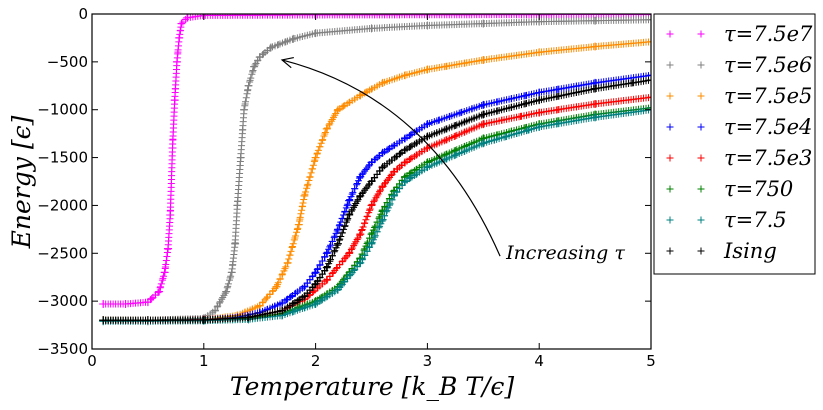 Image resolution: width=823 pixels, height=410 pixels. What do you see at coordinates (729, 189) in the screenshot?
I see `legend-entry: τ=750` at bounding box center [729, 189].